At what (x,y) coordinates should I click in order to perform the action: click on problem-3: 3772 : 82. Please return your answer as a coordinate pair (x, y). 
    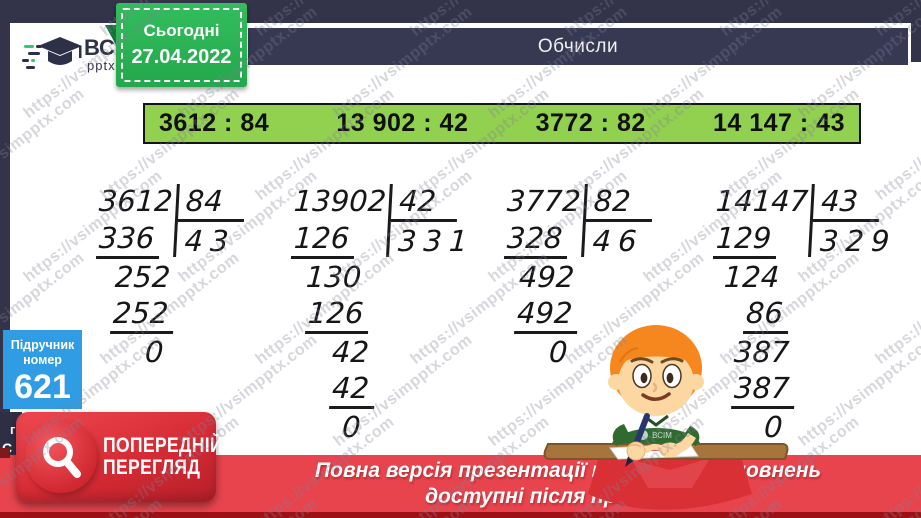
    Looking at the image, I should click on (590, 123).